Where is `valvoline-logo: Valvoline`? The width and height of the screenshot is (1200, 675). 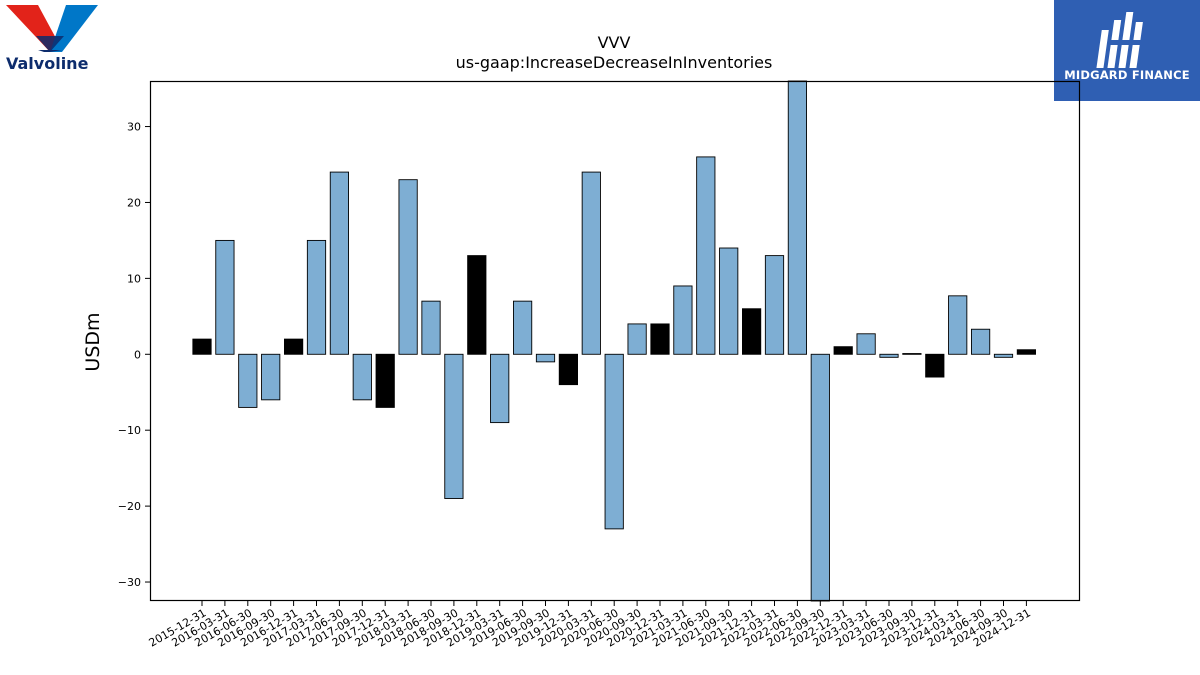 valvoline-logo: Valvoline is located at coordinates (55, 39).